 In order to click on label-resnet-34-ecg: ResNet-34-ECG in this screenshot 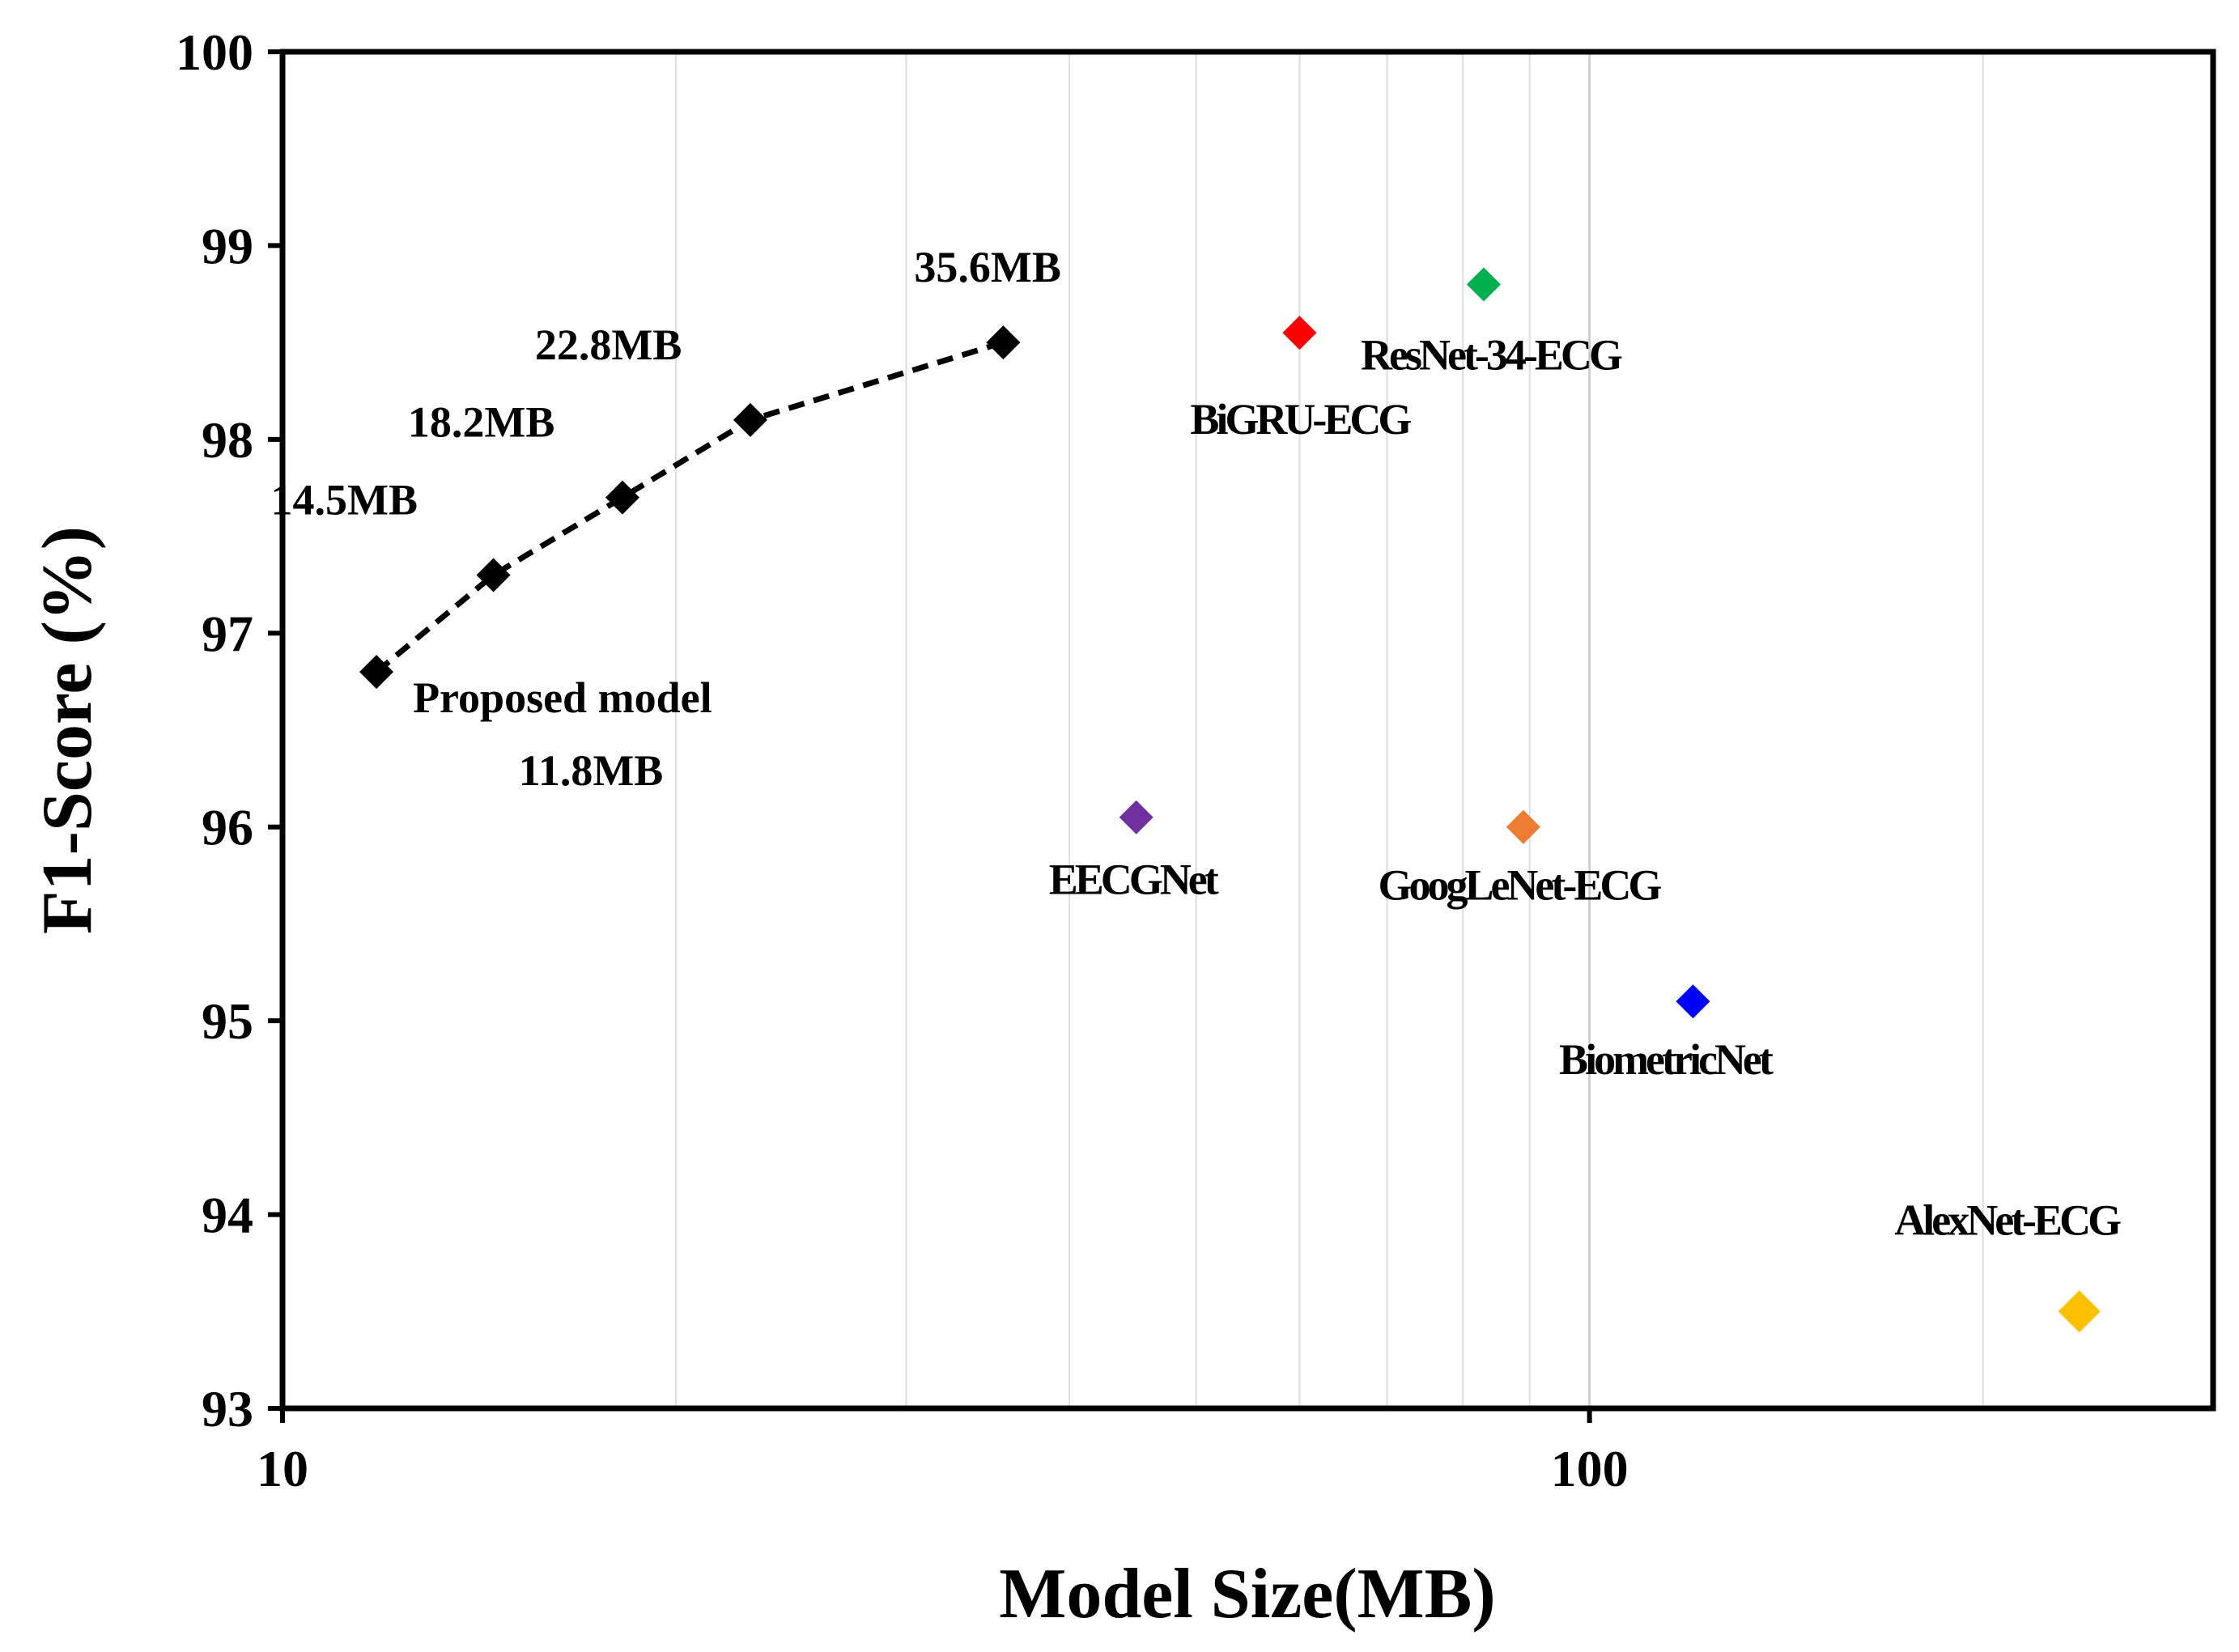, I will do `click(1491, 354)`.